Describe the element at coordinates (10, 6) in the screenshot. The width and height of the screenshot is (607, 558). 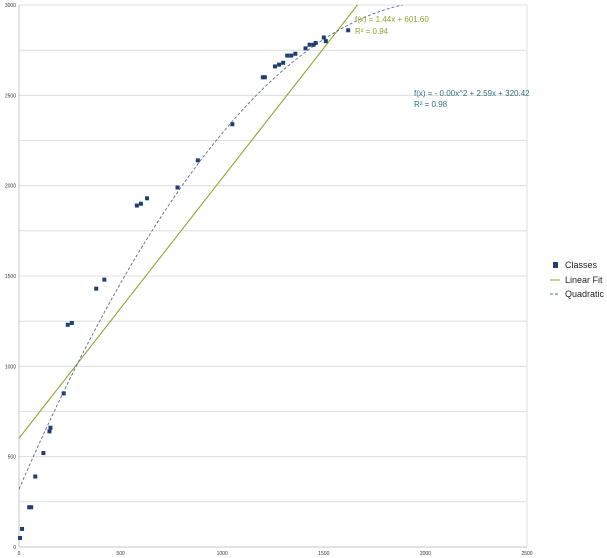
I see `y-tick-label: 3000` at that location.